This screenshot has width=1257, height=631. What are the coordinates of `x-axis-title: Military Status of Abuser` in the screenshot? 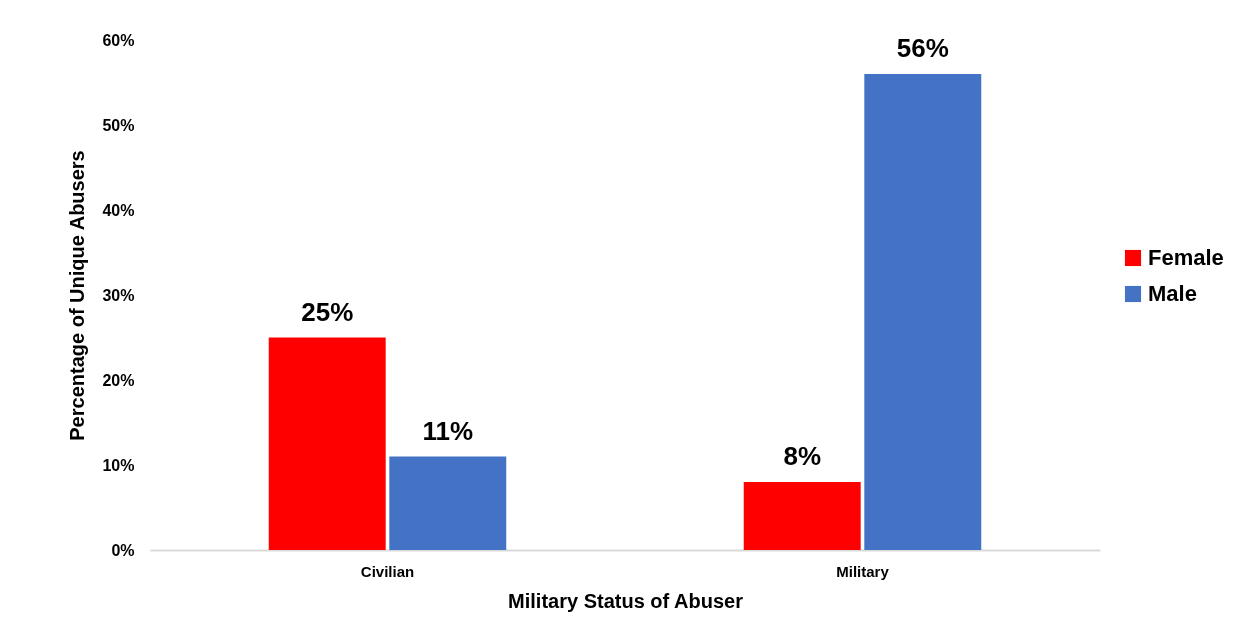 It's located at (626, 600).